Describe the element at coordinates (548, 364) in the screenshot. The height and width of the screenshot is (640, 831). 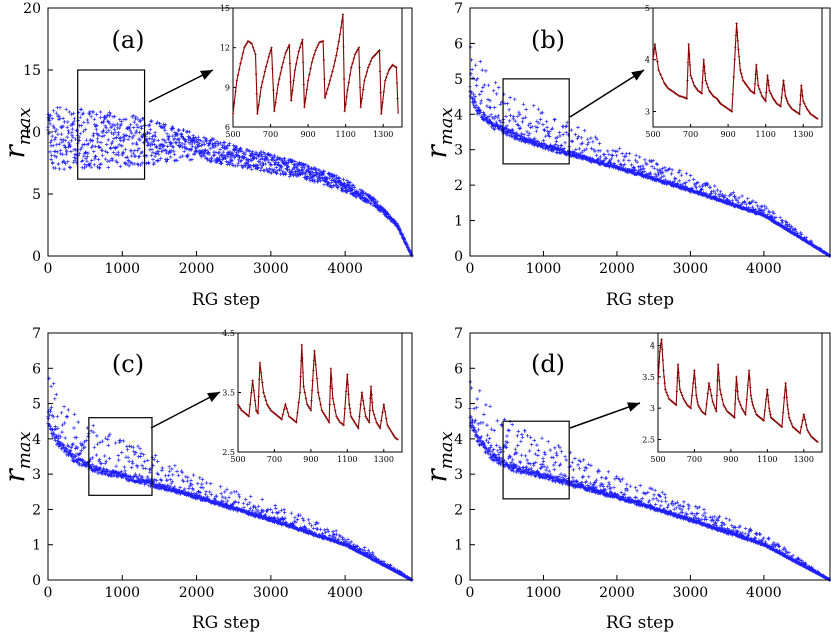
I see `panel-label: (d)` at that location.